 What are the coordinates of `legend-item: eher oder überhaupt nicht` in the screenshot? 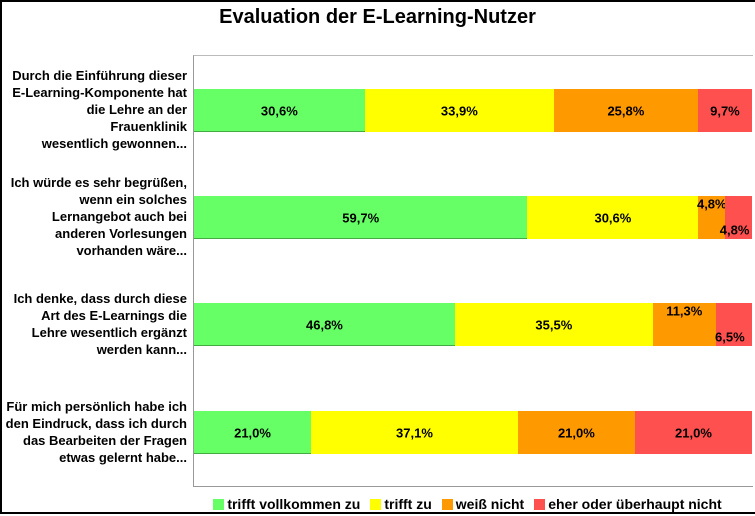 It's located at (628, 504).